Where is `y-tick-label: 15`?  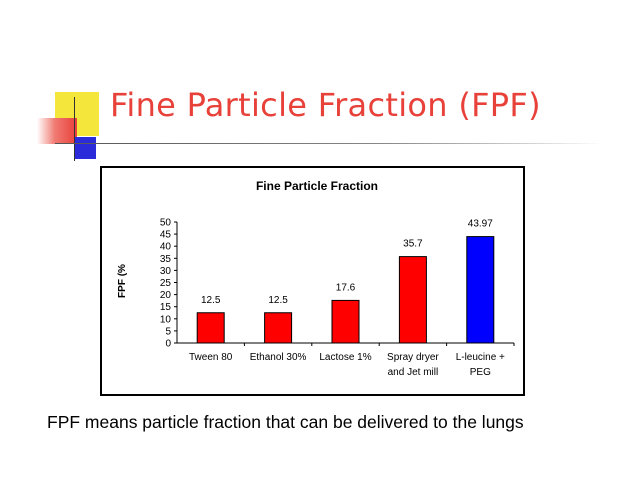 y-tick-label: 15 is located at coordinates (166, 307).